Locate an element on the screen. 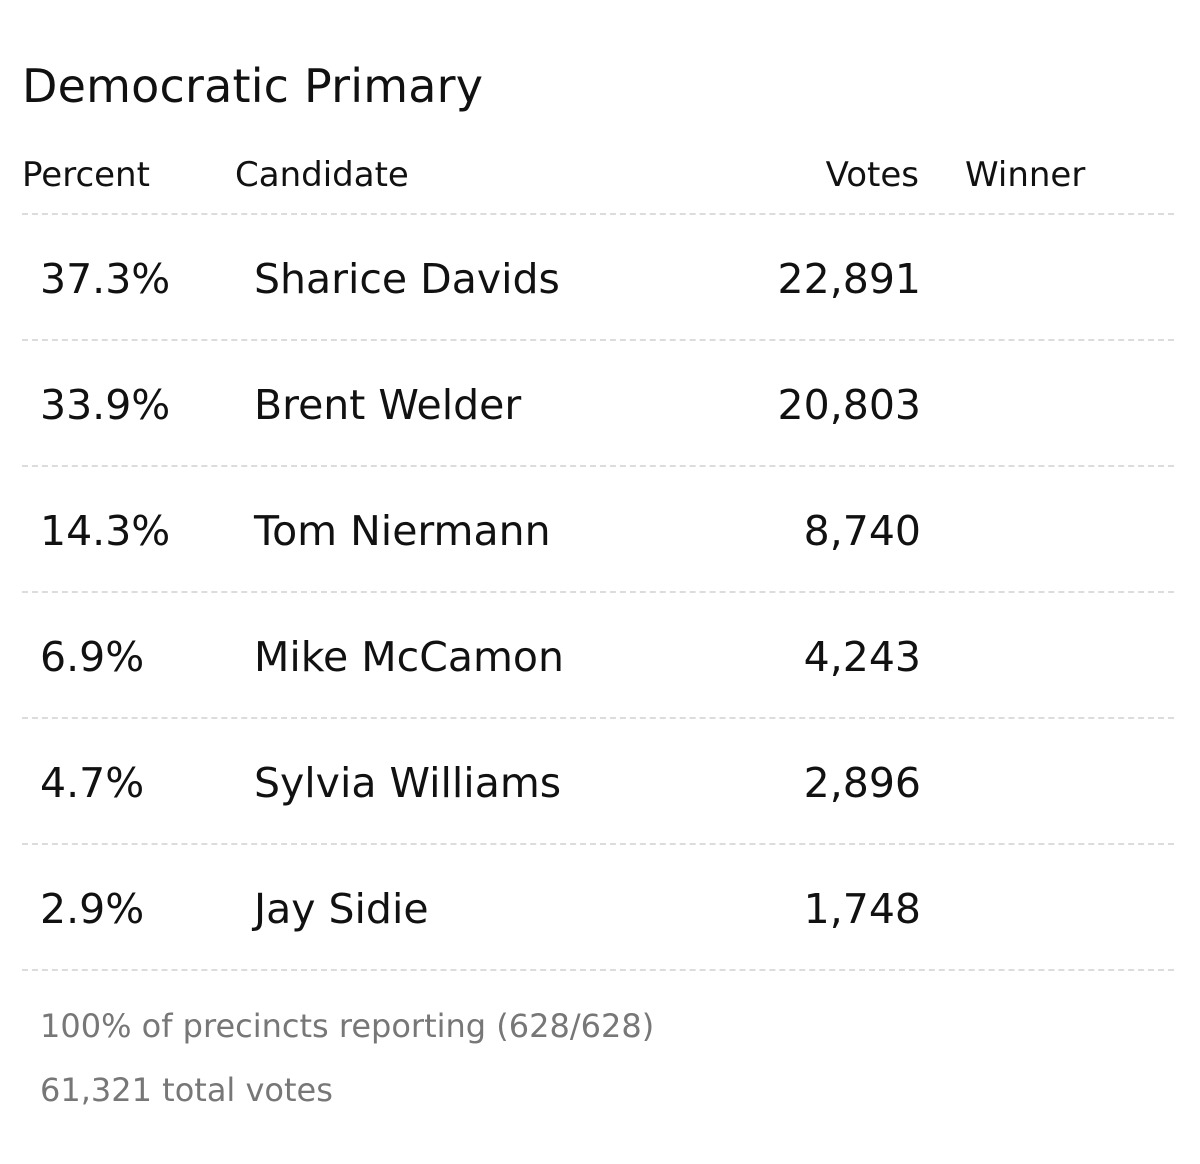  table-row: 6.9% Mike McCamon 4,243 is located at coordinates (598, 656).